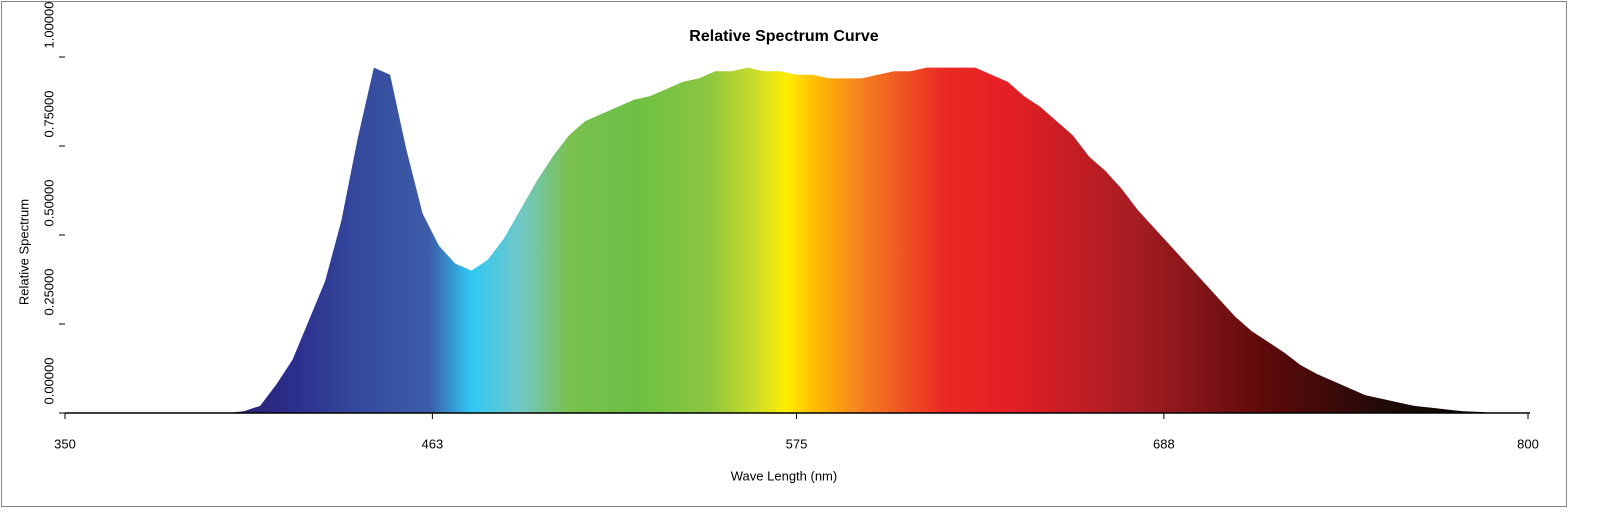  I want to click on y-tick-label: 0.25000, so click(48, 292).